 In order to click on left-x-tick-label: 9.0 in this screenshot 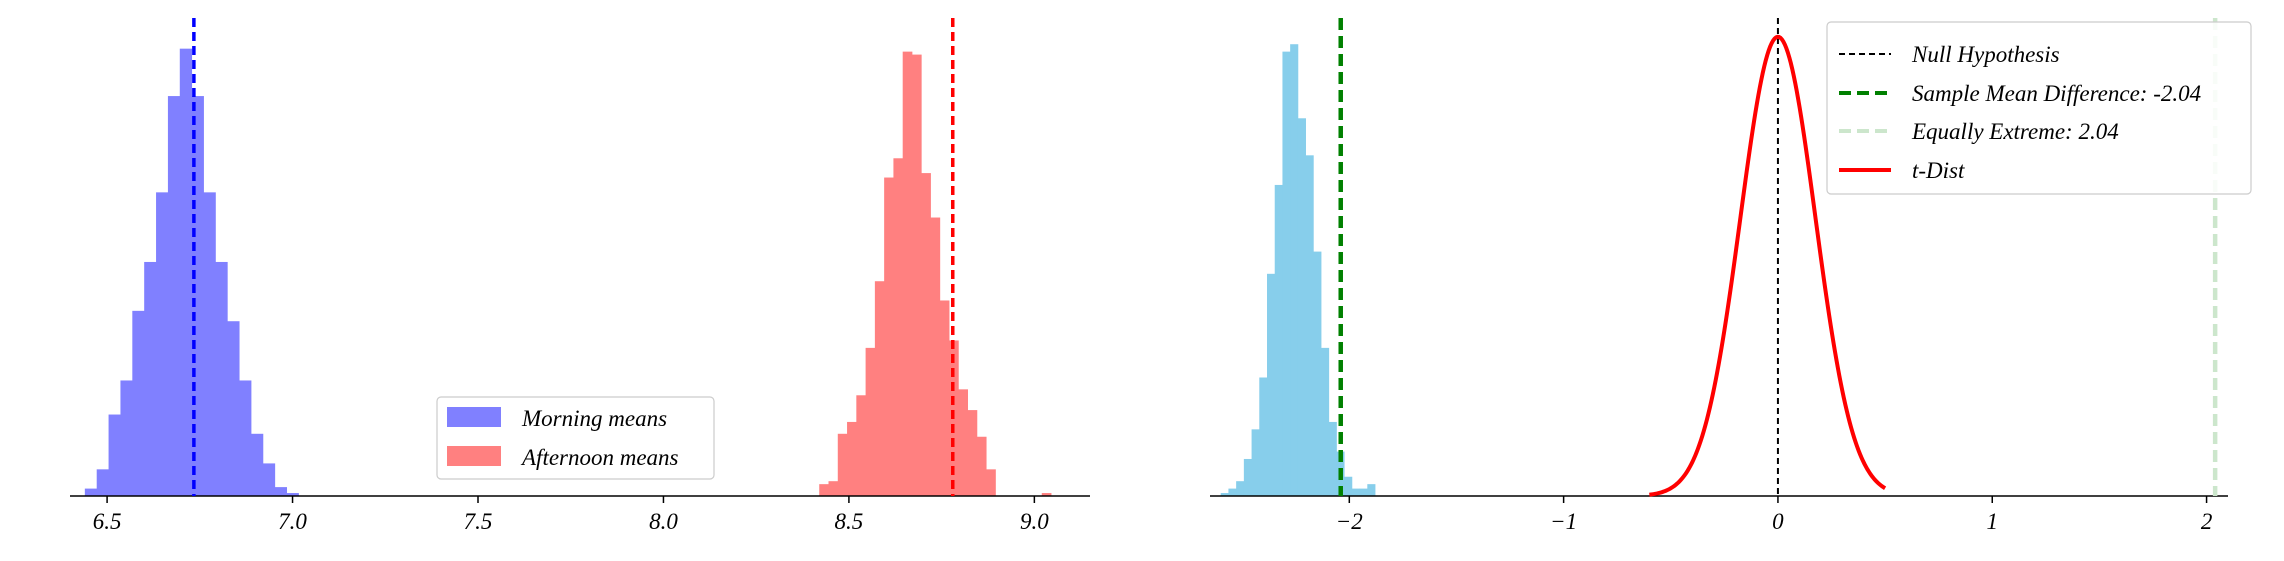, I will do `click(1034, 521)`.